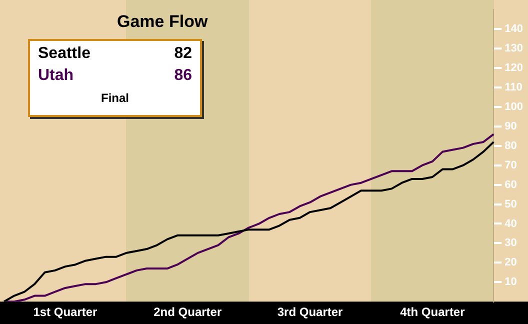 This screenshot has width=528, height=324. What do you see at coordinates (510, 243) in the screenshot?
I see `y-tick-label: 30` at bounding box center [510, 243].